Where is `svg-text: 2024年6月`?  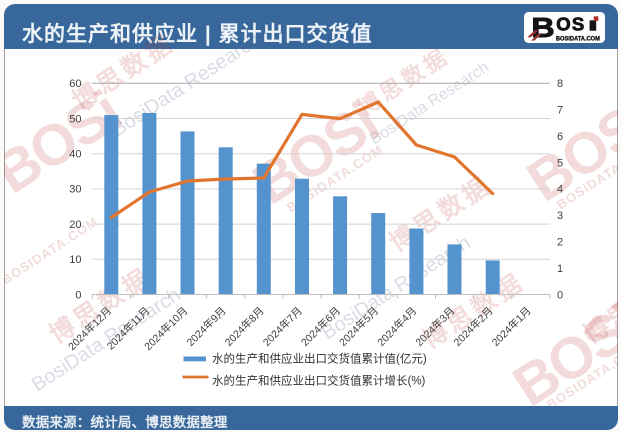 svg-text: 2024年6月 is located at coordinates (320, 326).